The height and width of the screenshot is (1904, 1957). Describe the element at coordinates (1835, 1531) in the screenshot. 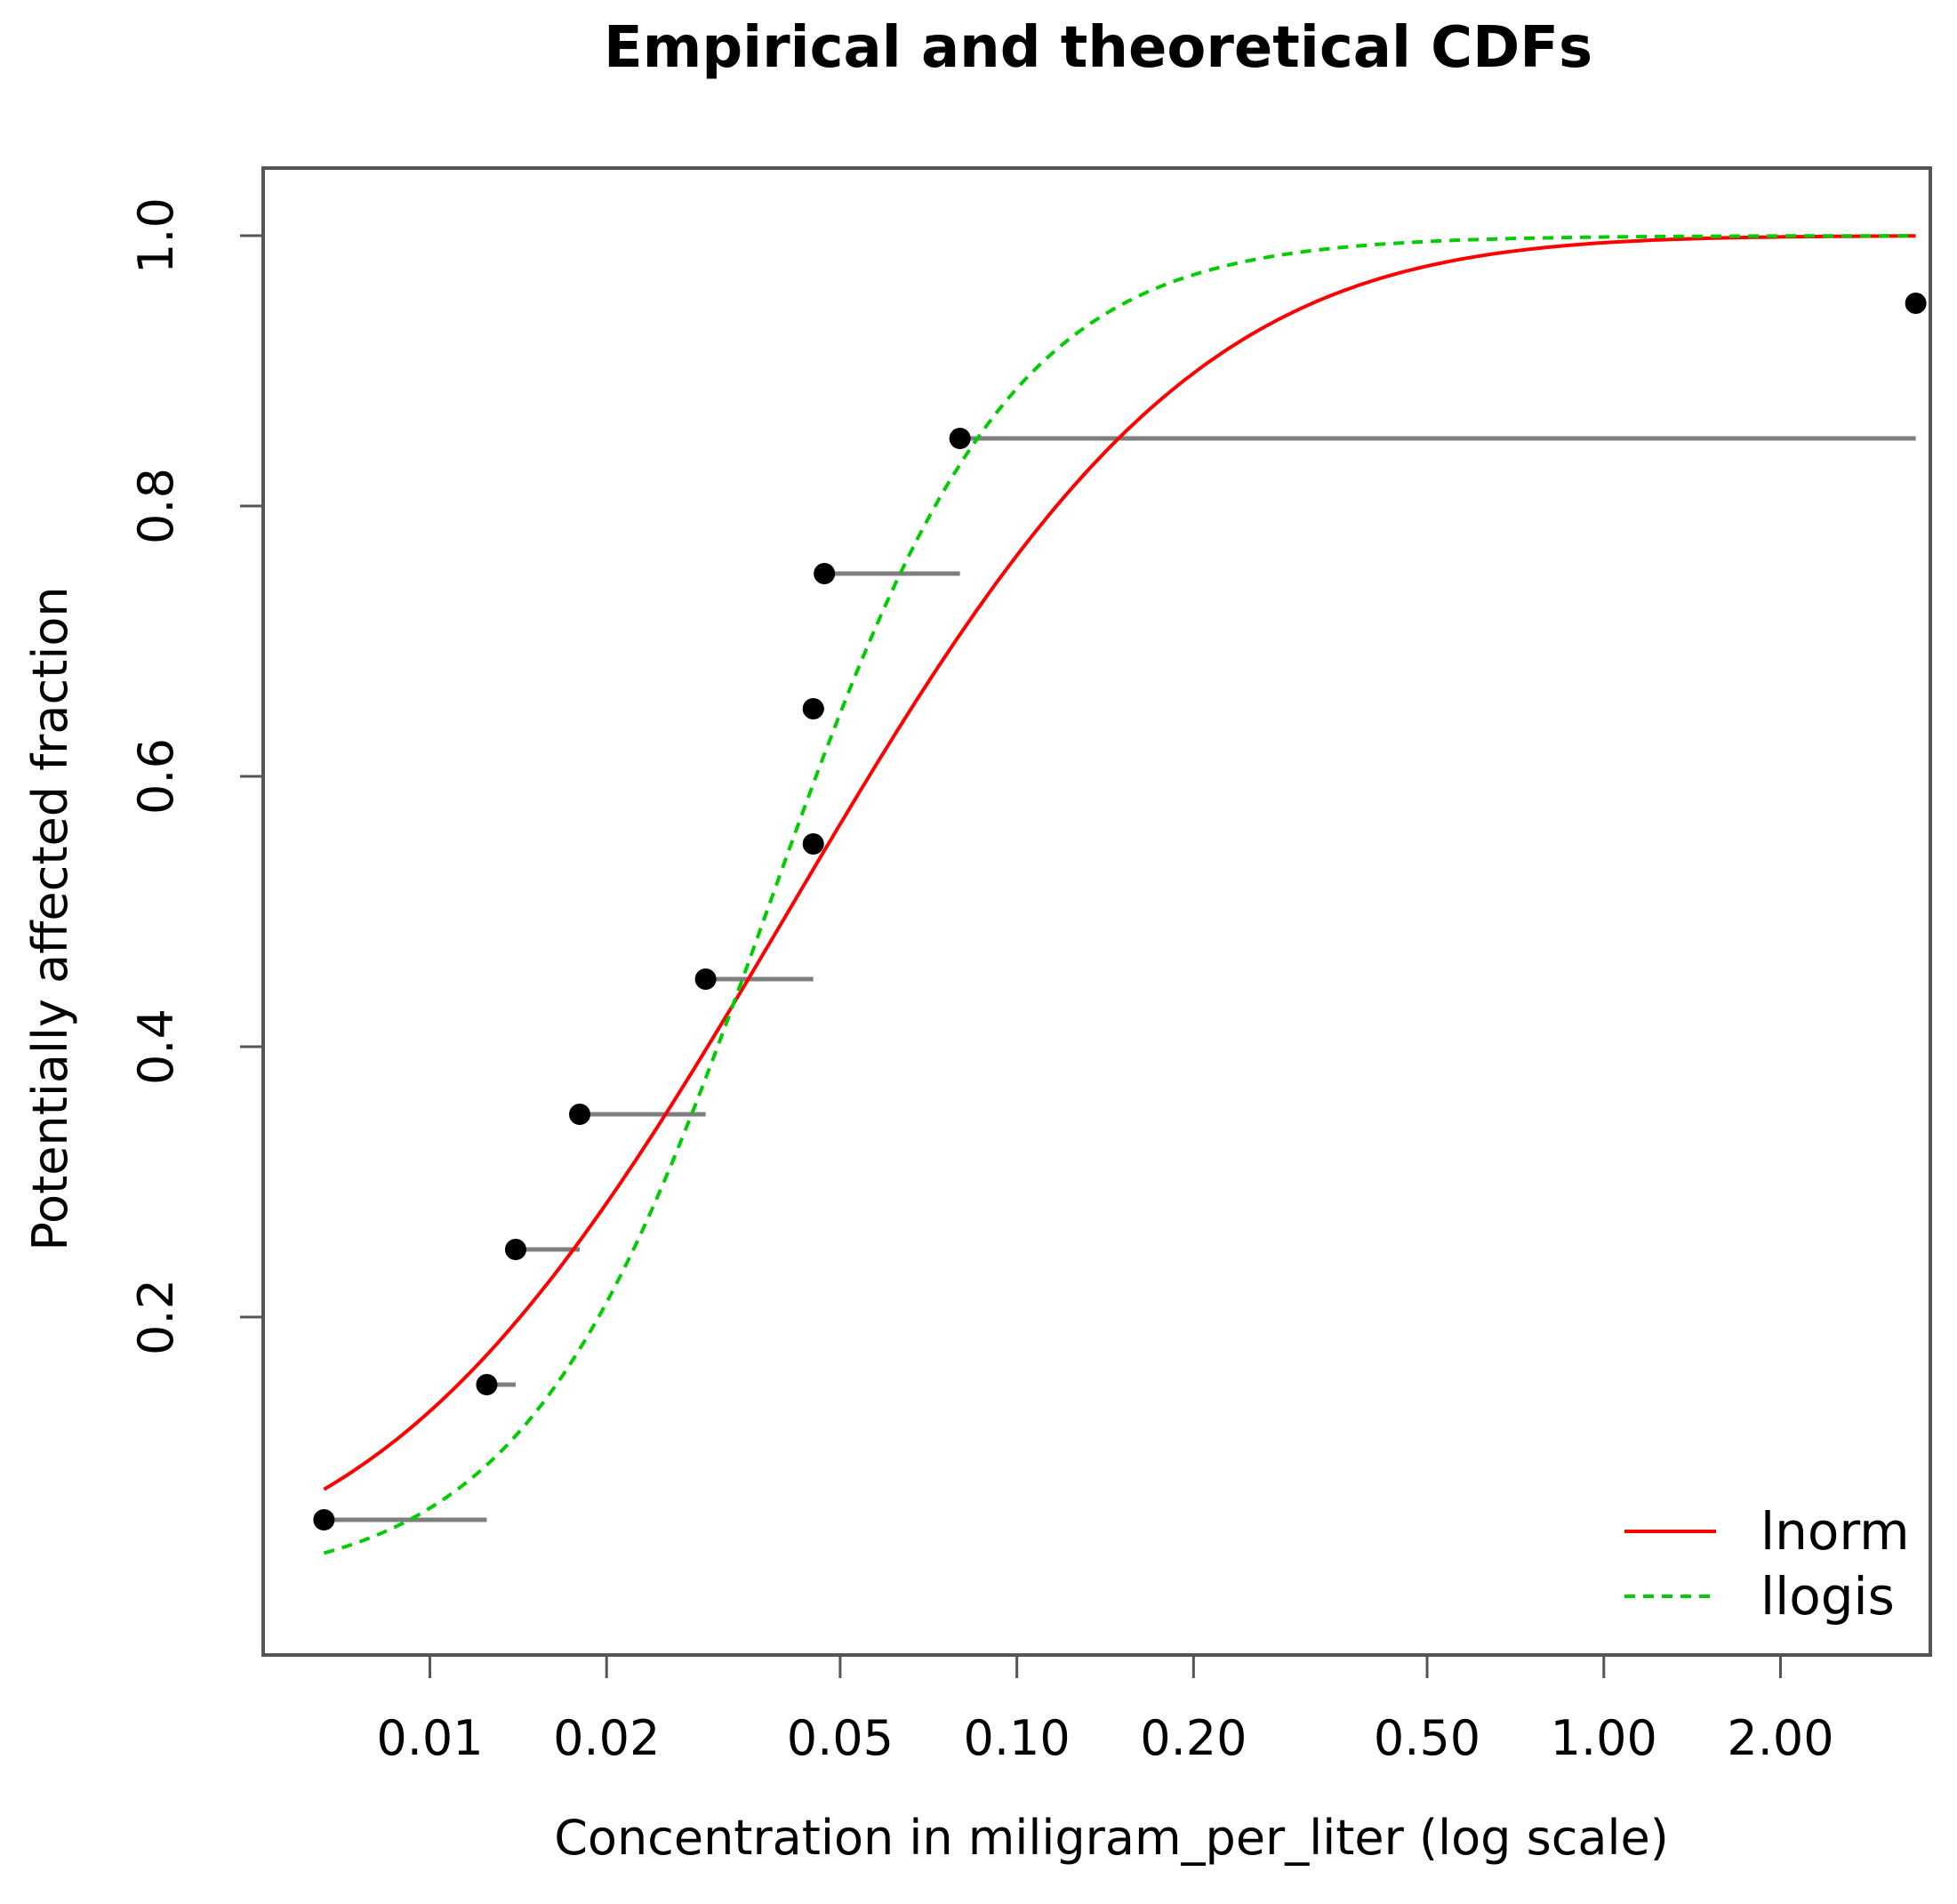

I see `legend-label-lnorm: lnorm` at that location.